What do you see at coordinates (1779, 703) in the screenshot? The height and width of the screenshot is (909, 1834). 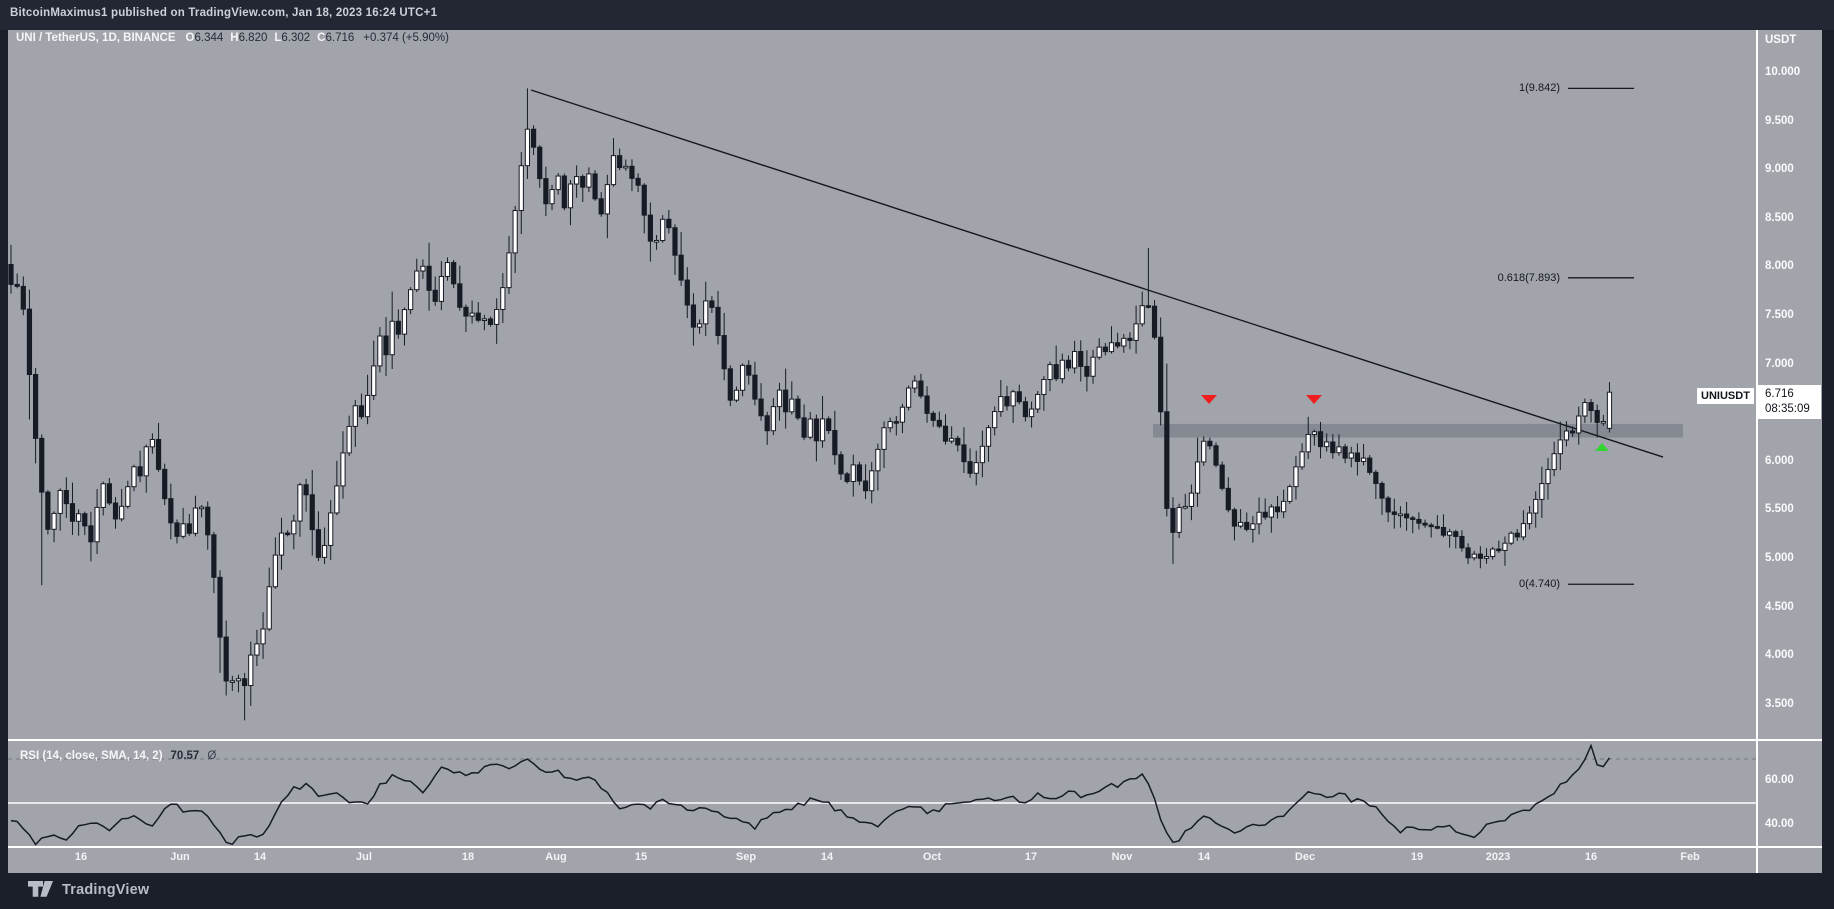 I see `price-axis-tick: 3.500` at bounding box center [1779, 703].